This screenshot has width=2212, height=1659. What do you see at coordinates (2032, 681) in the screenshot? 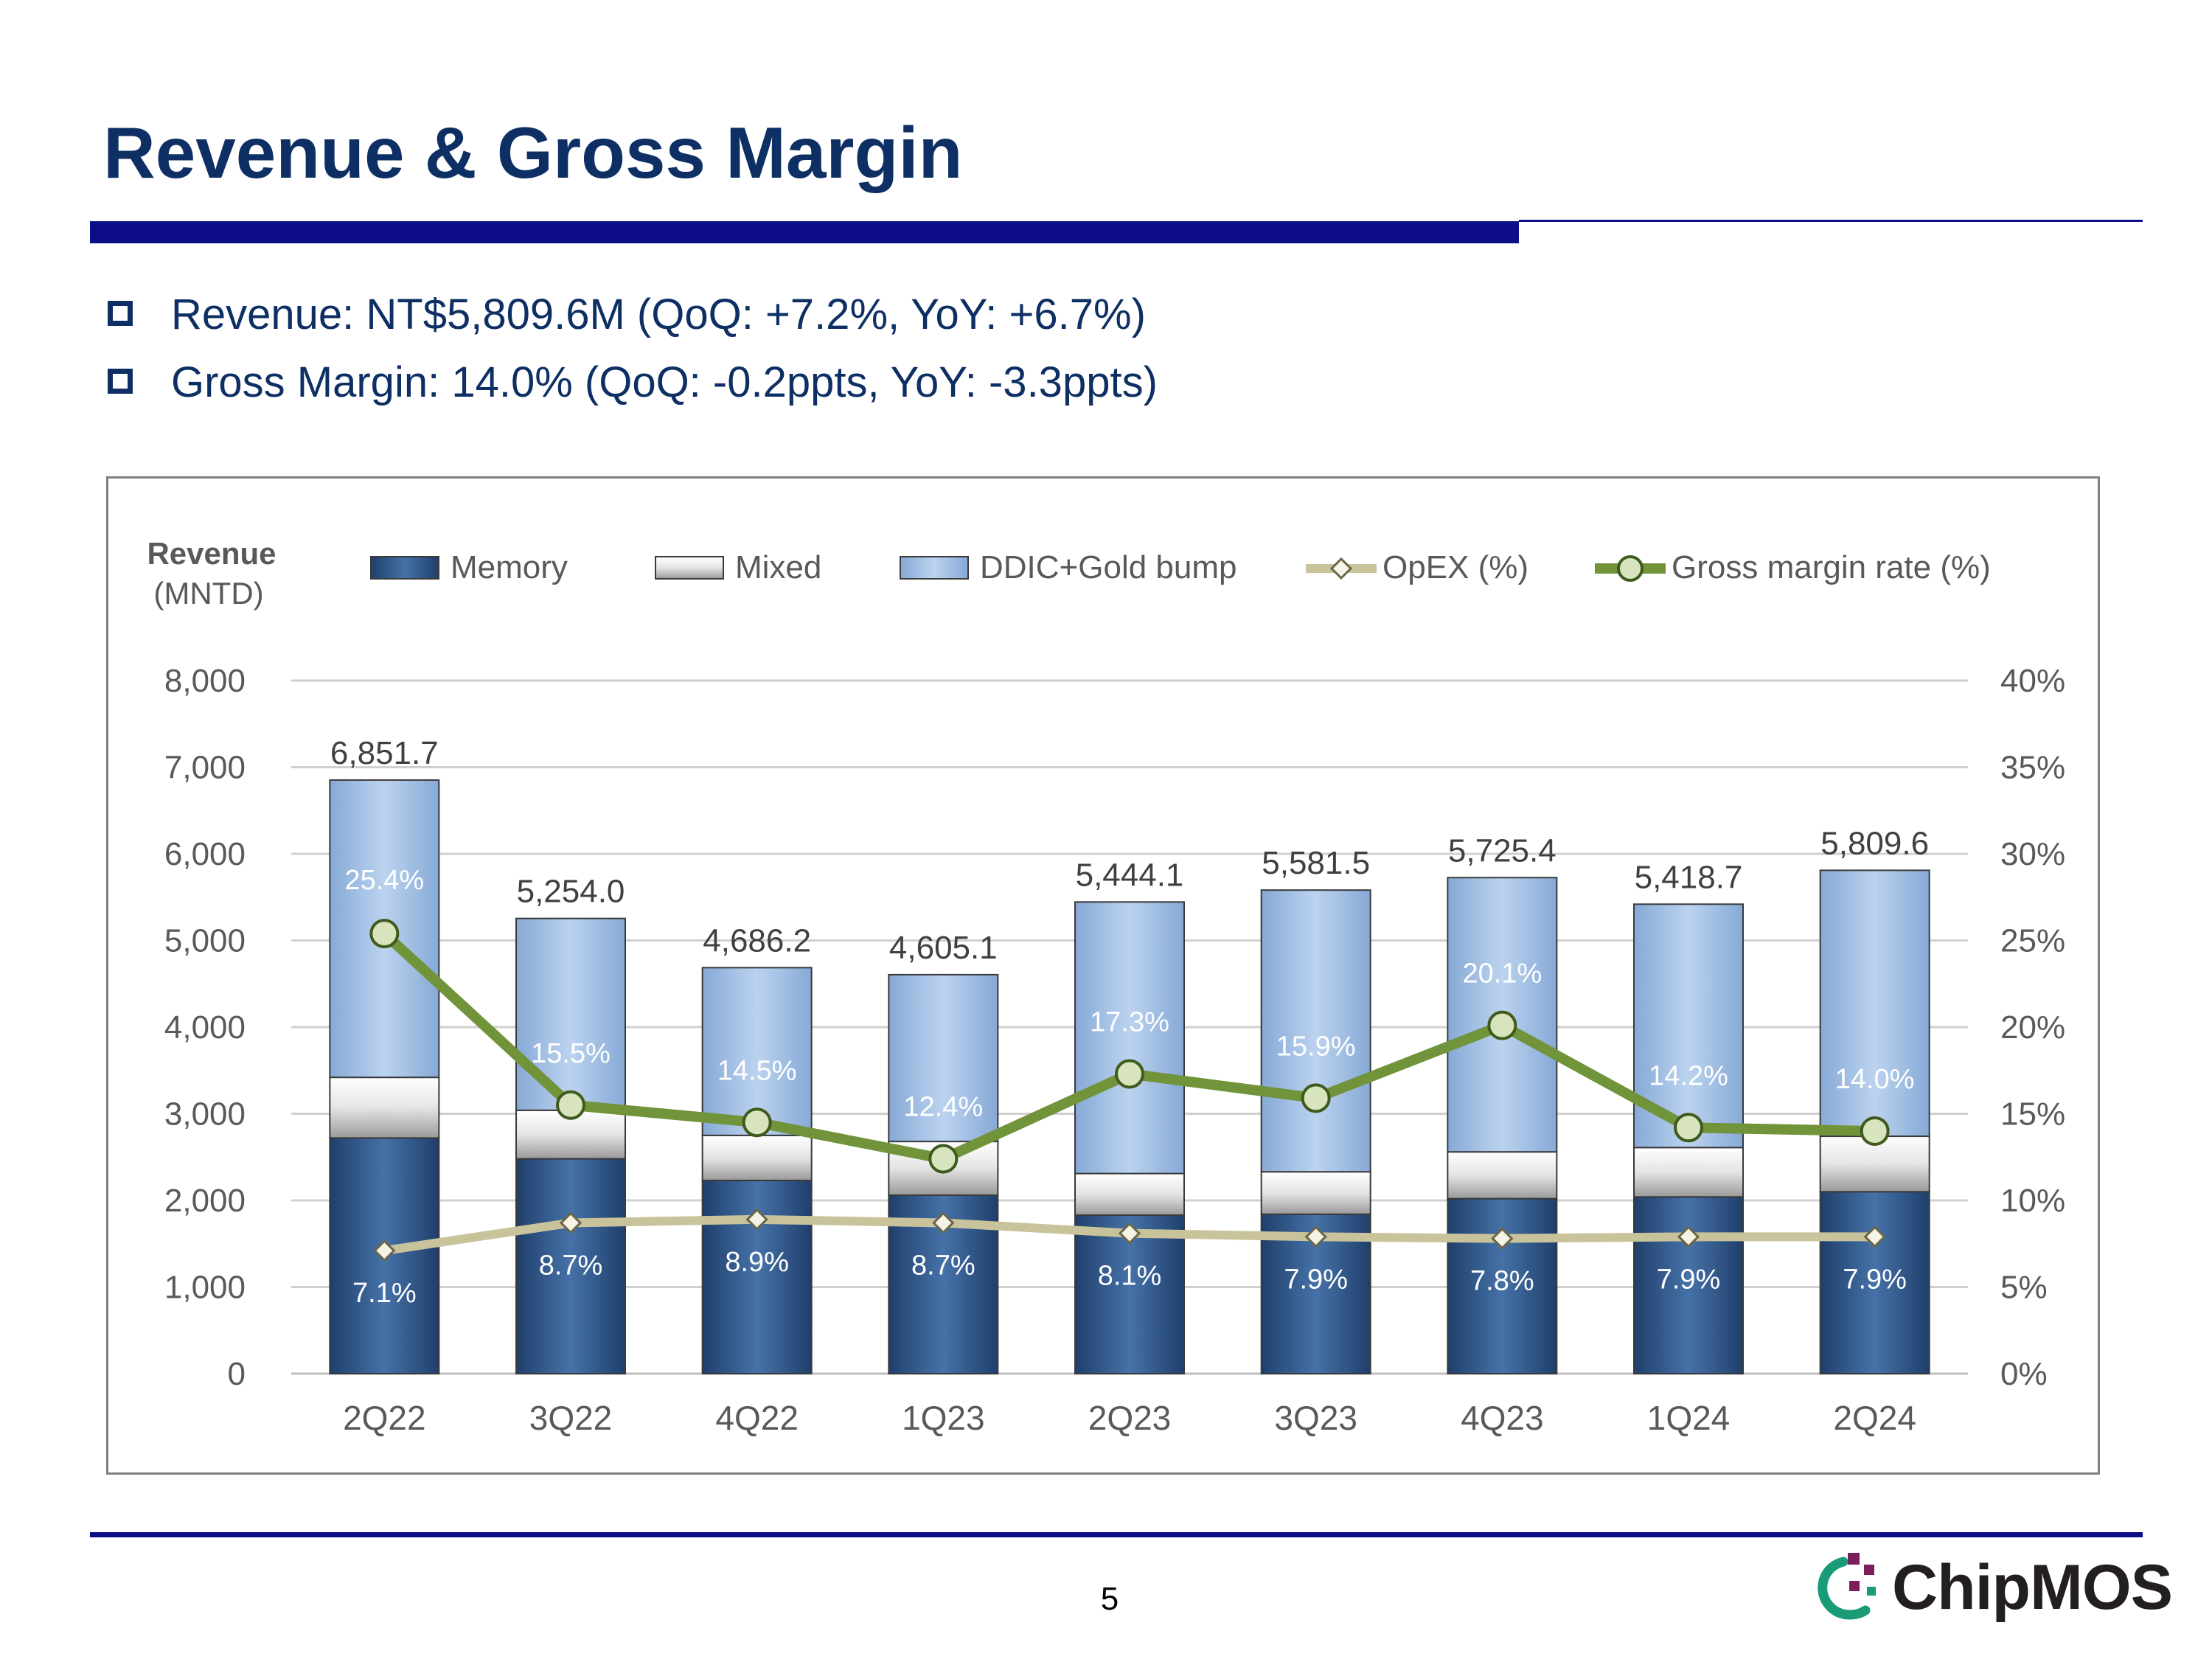
I see `y2-tick-label: 40%` at bounding box center [2032, 681].